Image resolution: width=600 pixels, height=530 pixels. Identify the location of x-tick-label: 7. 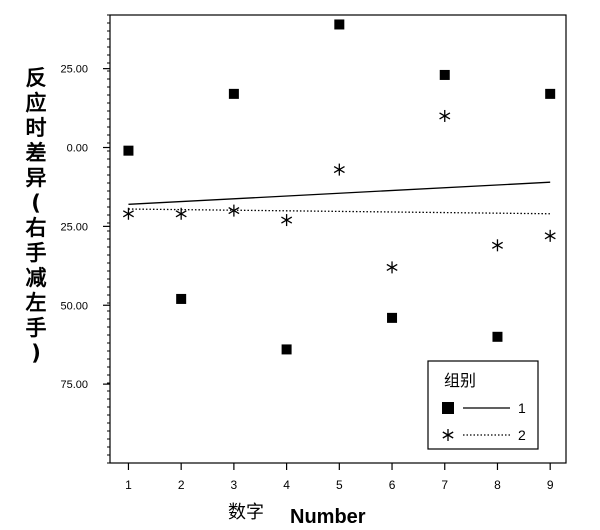
(444, 485).